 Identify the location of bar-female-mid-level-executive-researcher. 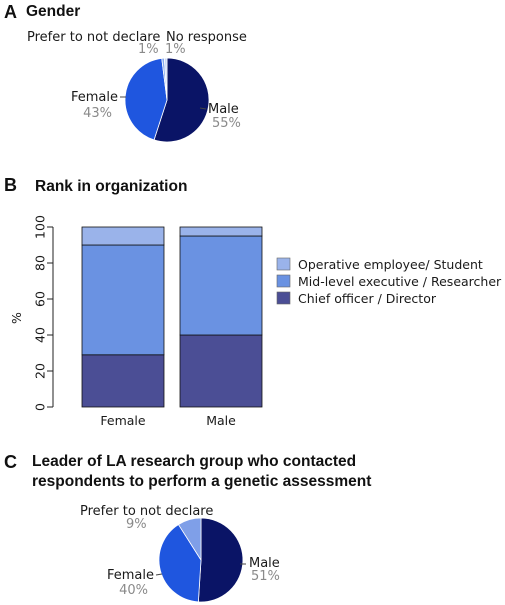
(123, 300).